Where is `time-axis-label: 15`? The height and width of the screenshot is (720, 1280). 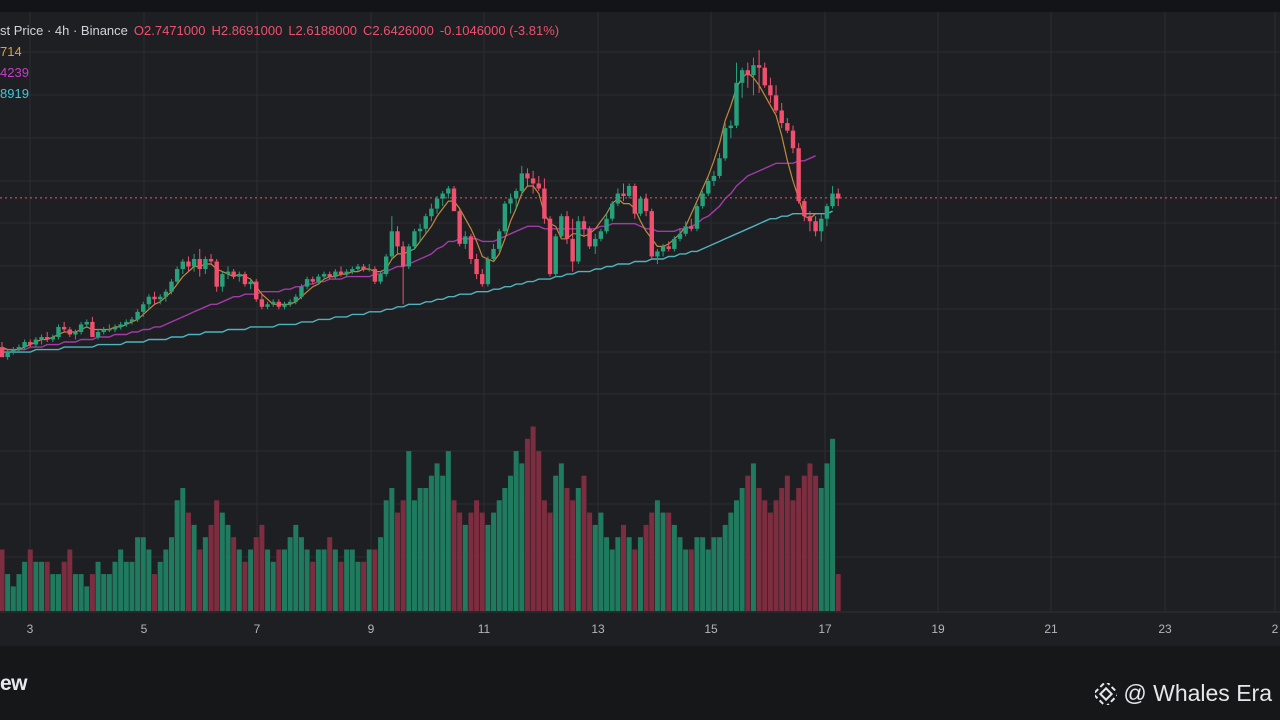 time-axis-label: 15 is located at coordinates (711, 629).